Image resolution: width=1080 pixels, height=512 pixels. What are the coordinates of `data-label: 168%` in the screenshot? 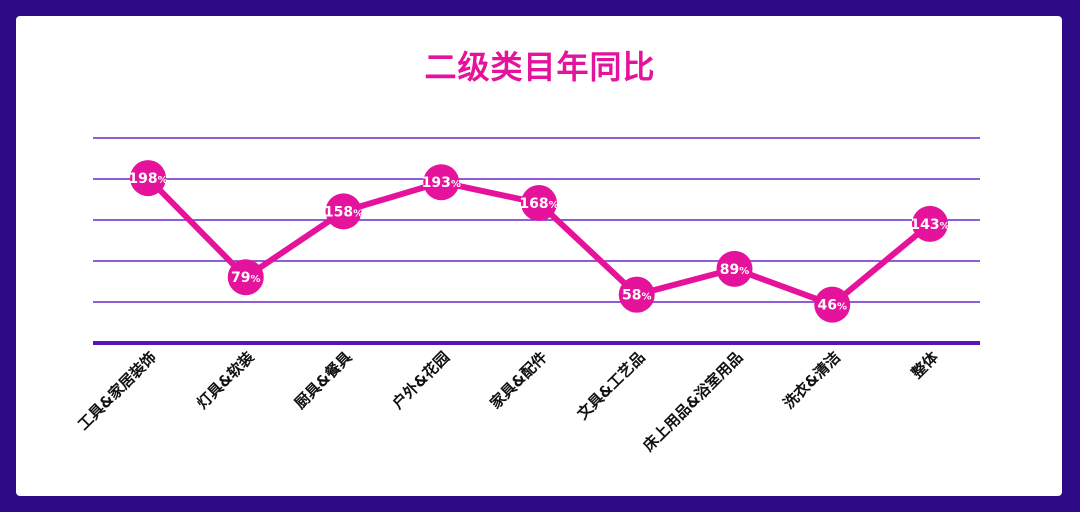 It's located at (538, 204).